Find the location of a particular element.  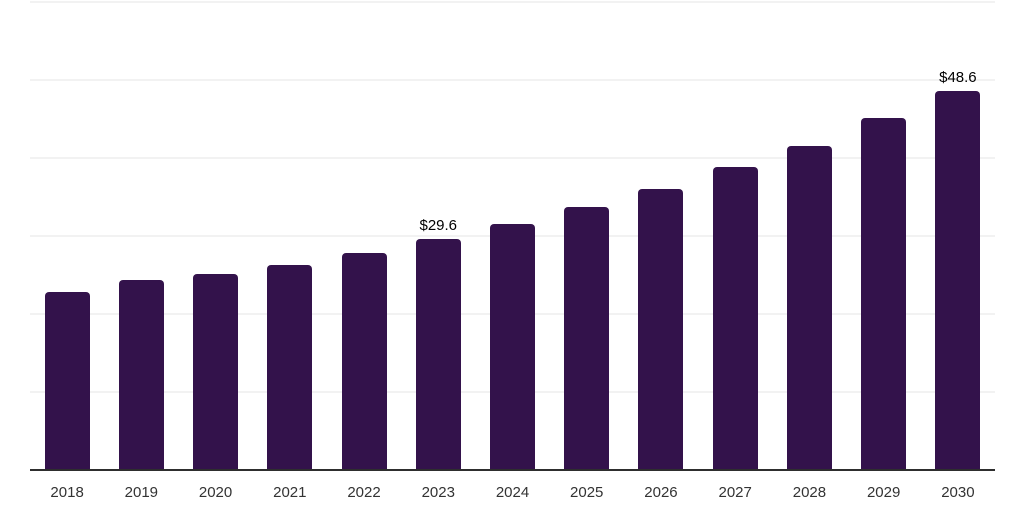

data-label-2030: $48.6 is located at coordinates (958, 77).